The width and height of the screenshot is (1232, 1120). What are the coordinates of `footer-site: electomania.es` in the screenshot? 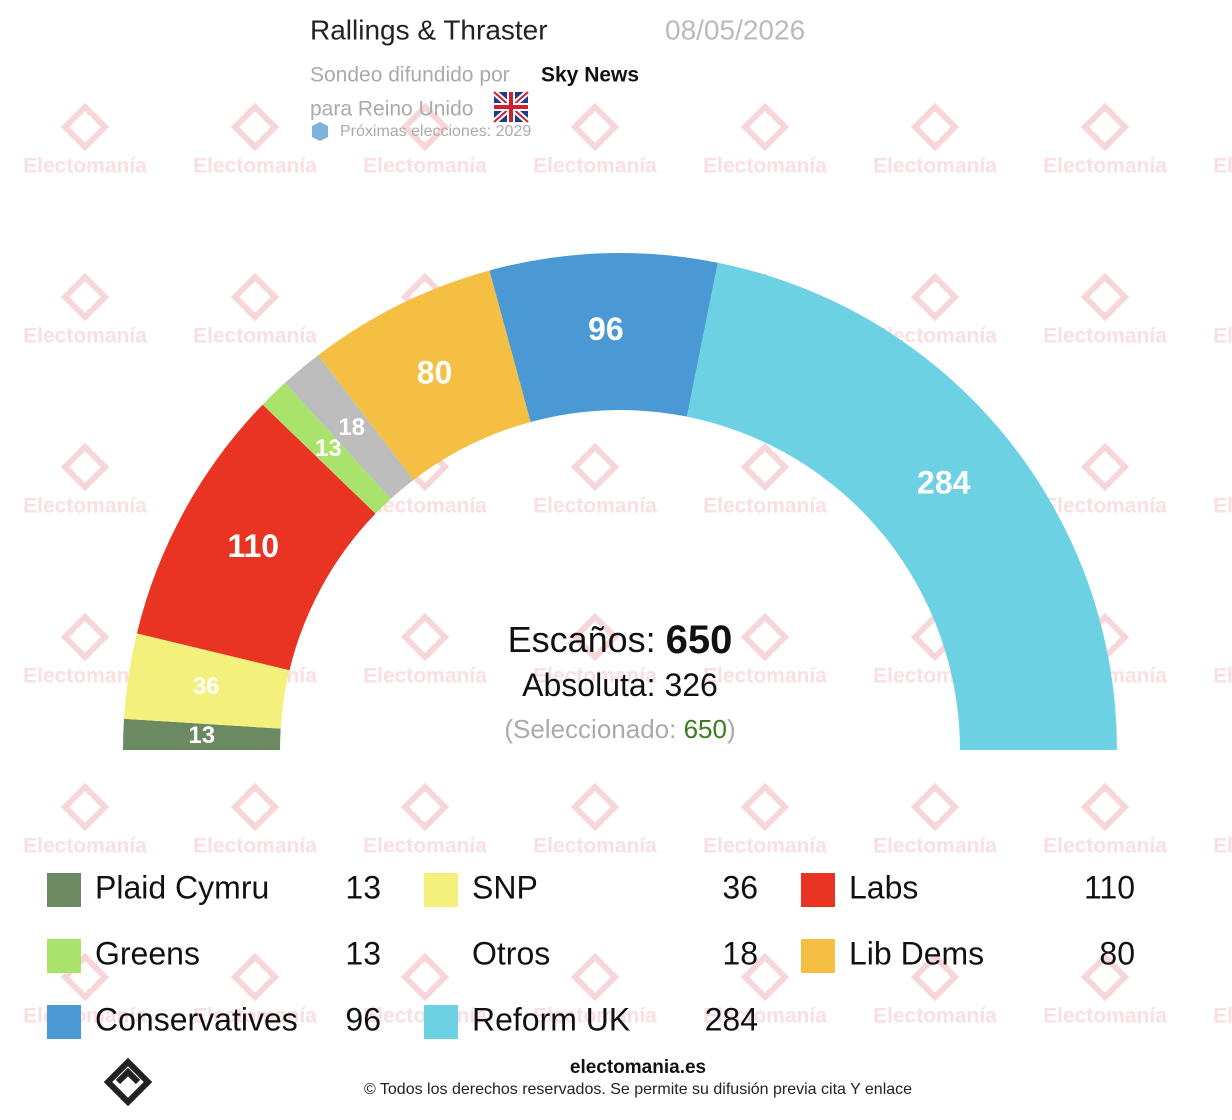 It's located at (638, 1067).